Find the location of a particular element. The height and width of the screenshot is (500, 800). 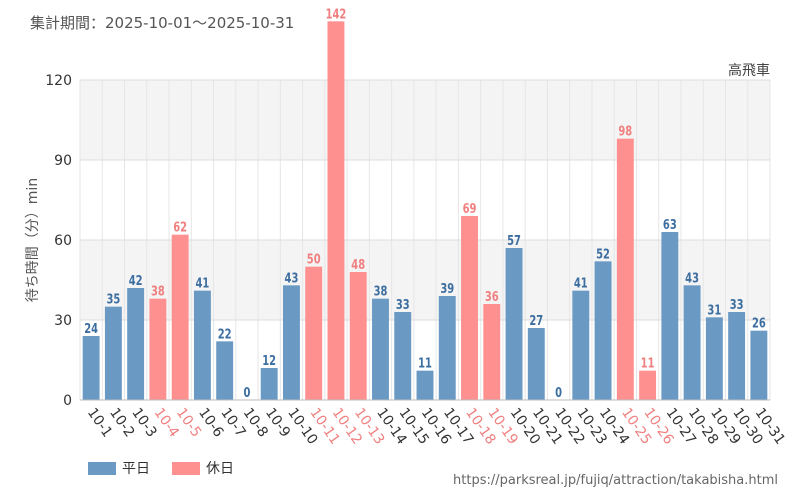

value-label: 26 is located at coordinates (759, 323).